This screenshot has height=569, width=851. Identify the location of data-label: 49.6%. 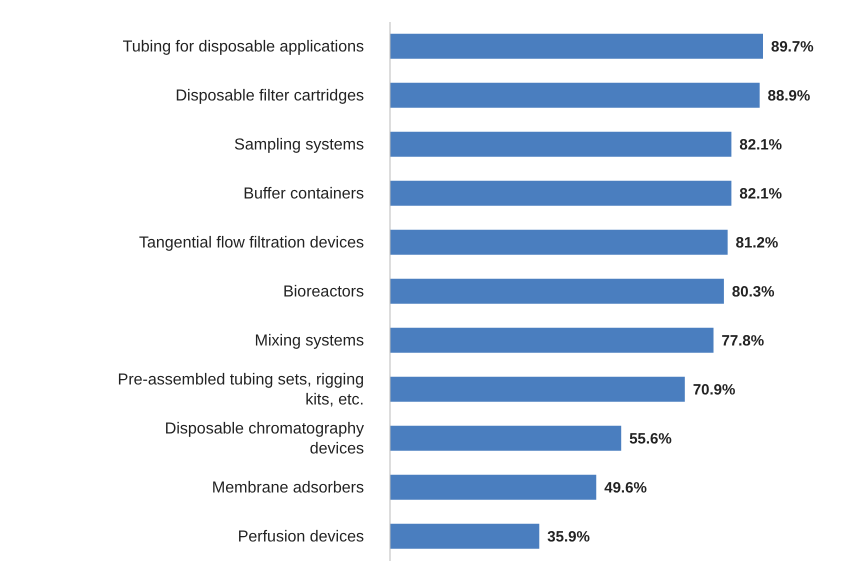
(625, 488).